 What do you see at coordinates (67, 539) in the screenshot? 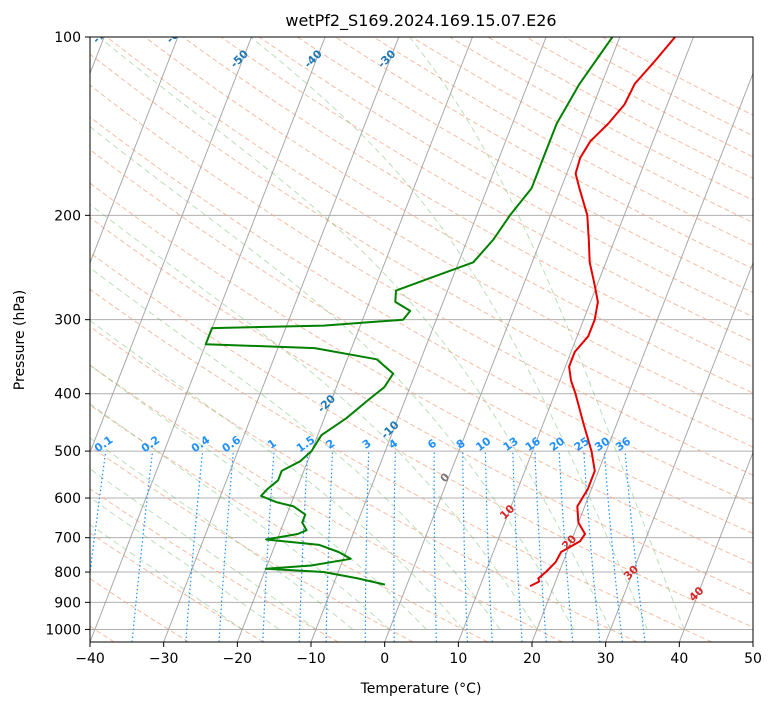
I see `y-tick-label: 700` at bounding box center [67, 539].